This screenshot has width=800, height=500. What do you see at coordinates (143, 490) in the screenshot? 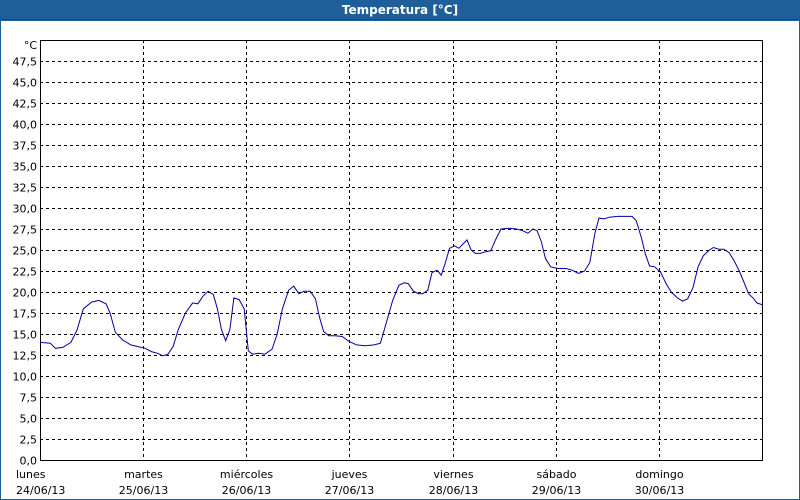
I see `x-tick-date-label: 25/06/13` at bounding box center [143, 490].